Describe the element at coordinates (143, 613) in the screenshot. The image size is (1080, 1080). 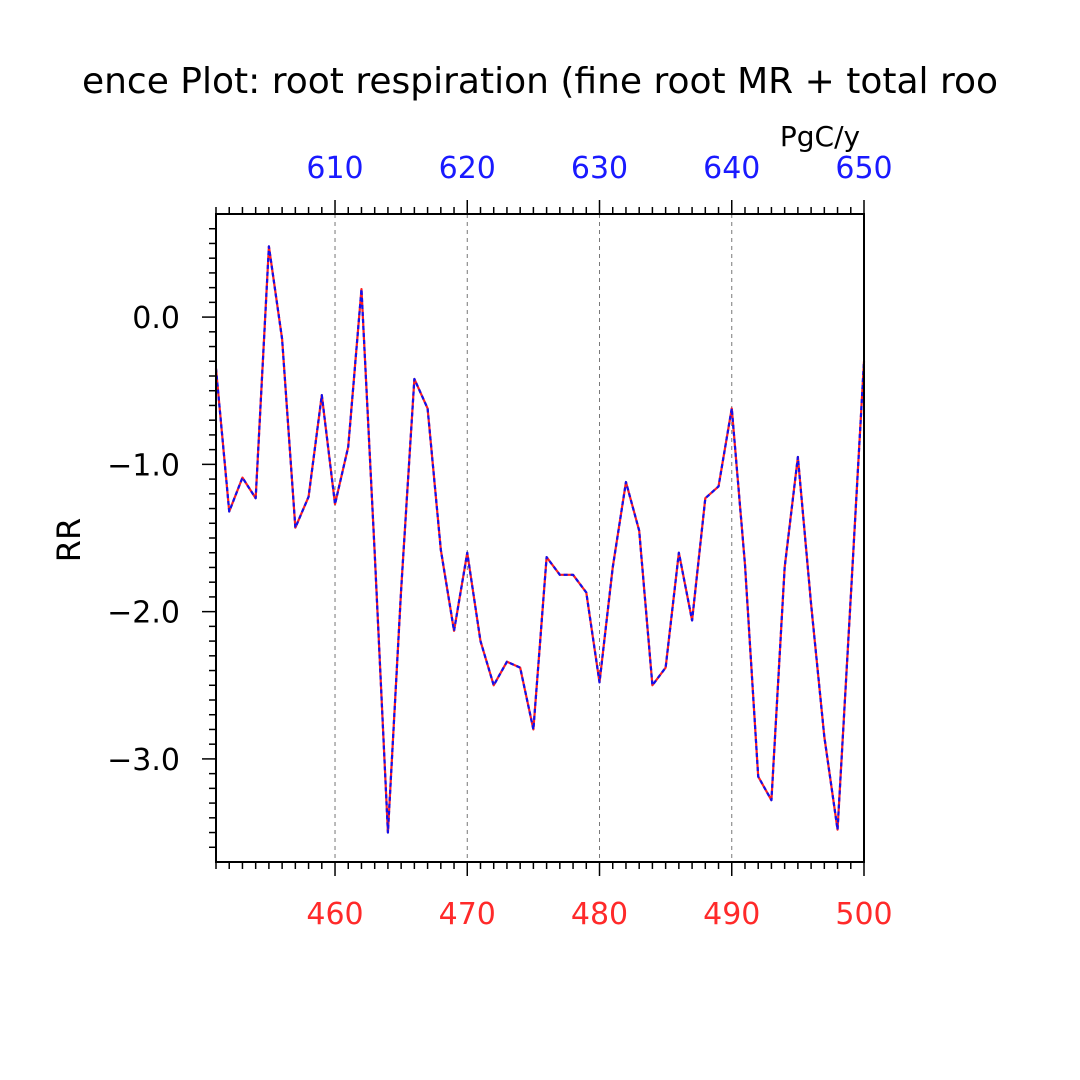
I see `y-tick-label: −2.0` at that location.